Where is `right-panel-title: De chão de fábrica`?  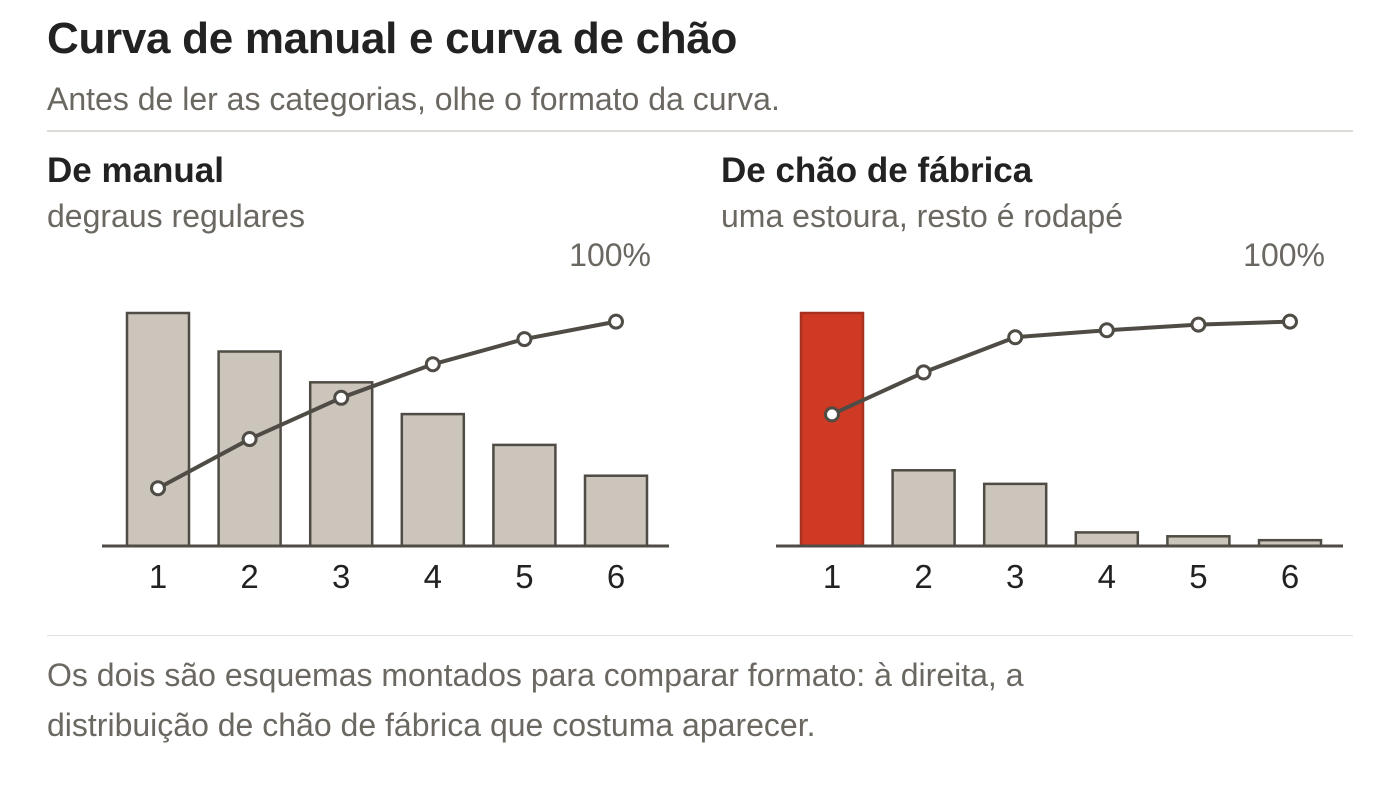
right-panel-title: De chão de fábrica is located at coordinates (876, 171).